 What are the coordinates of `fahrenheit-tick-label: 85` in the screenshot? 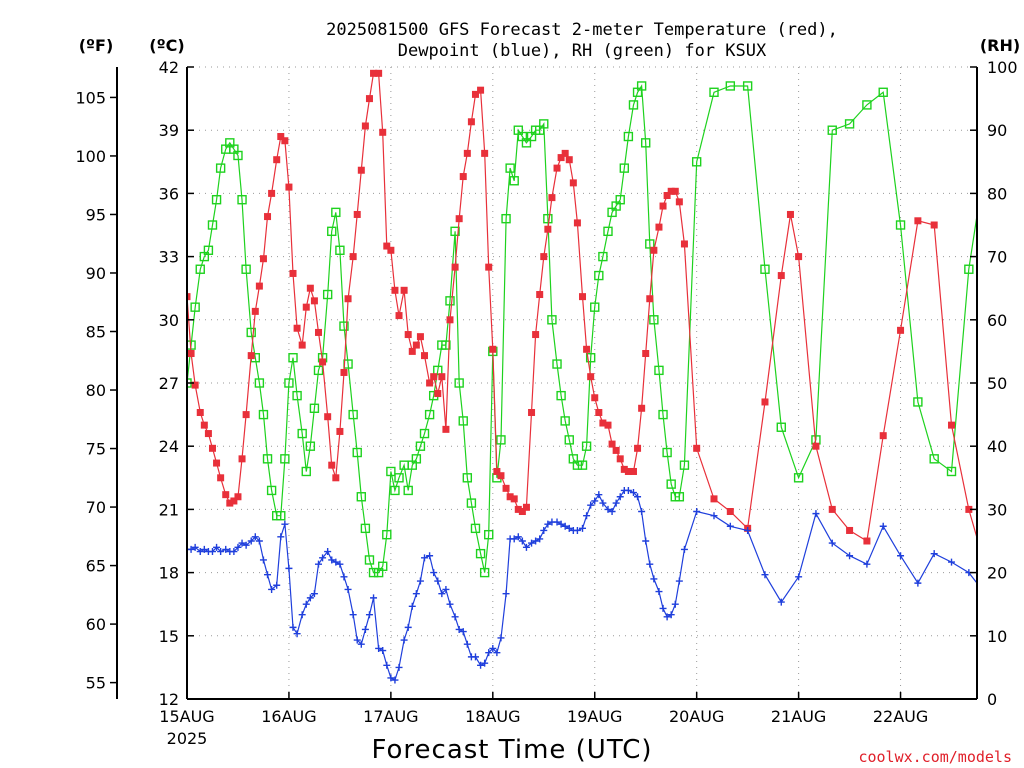 It's located at (96, 332).